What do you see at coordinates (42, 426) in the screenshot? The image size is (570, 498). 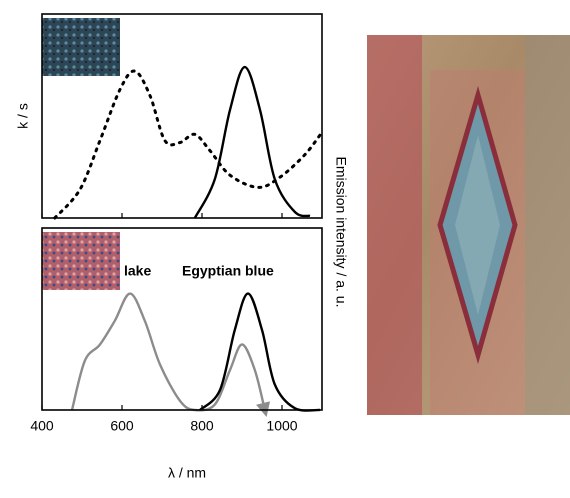 I see `x-tick-label: 400` at bounding box center [42, 426].